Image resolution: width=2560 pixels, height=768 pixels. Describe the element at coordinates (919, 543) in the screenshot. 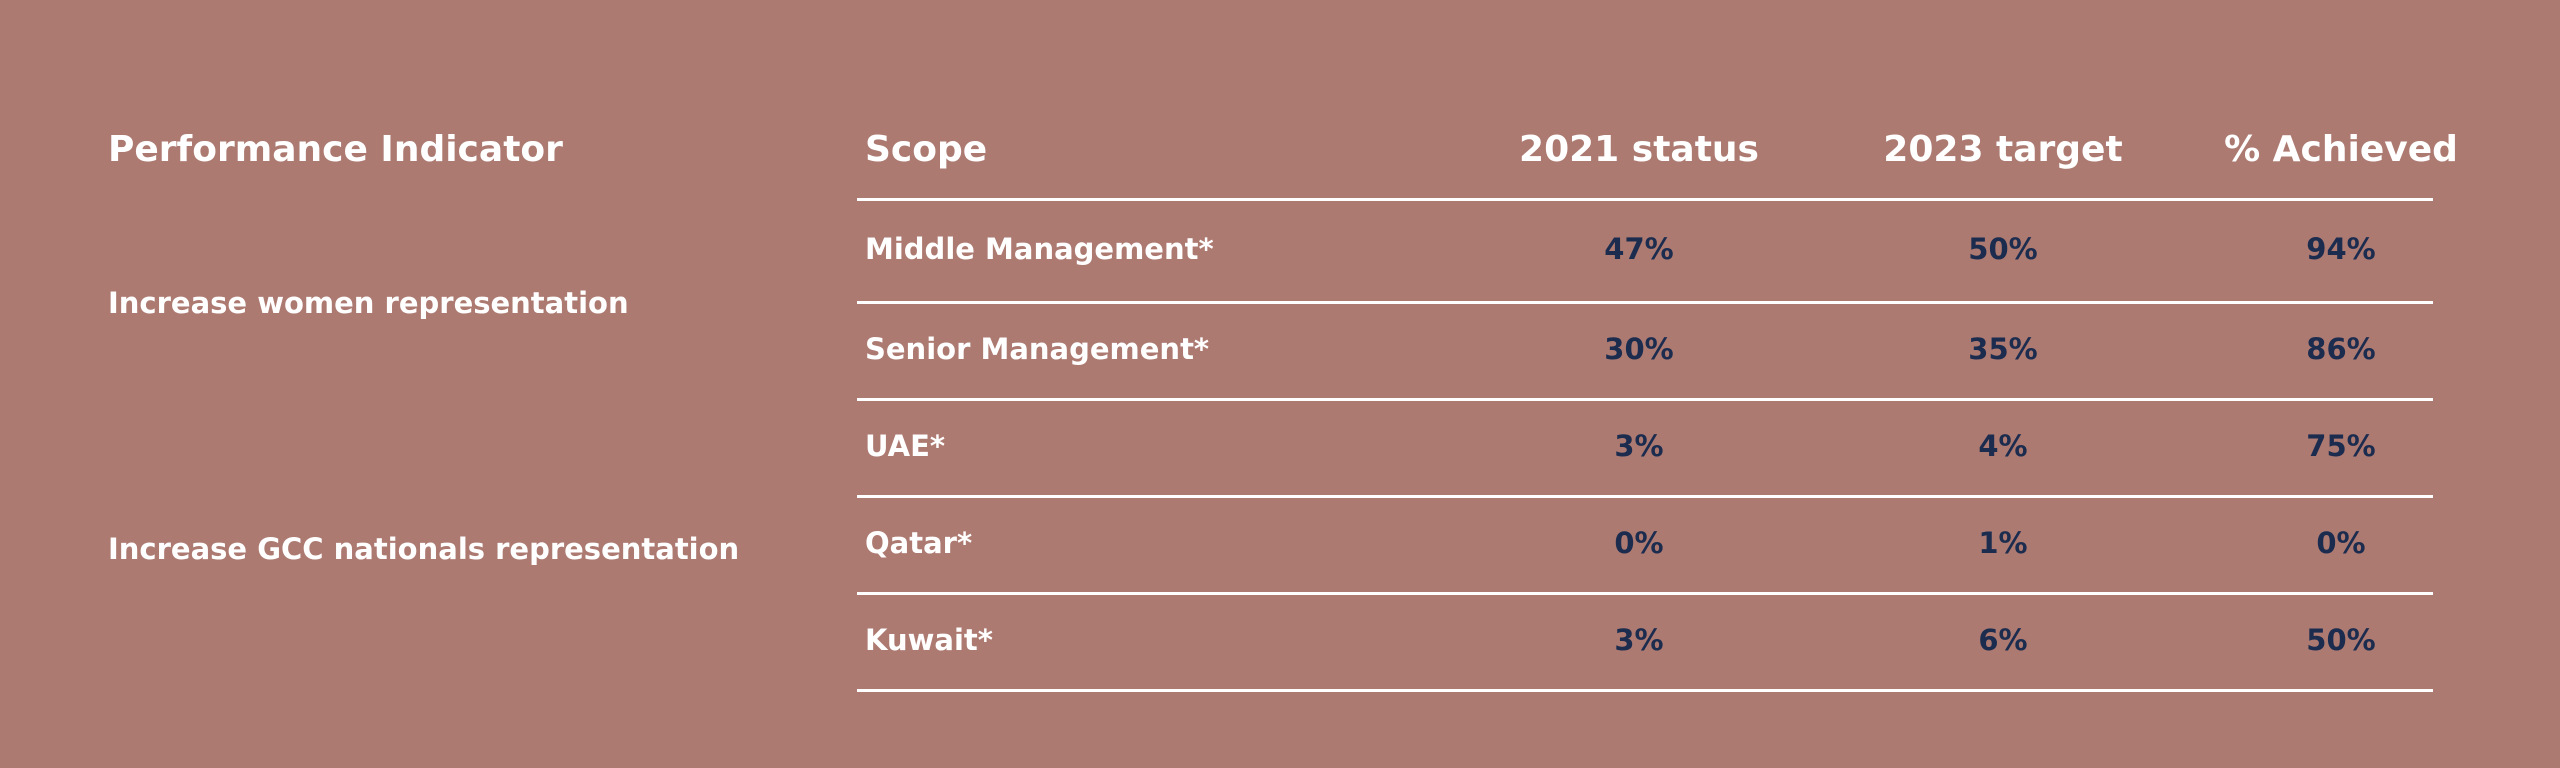

I see `row-scope: Qatar*` at that location.